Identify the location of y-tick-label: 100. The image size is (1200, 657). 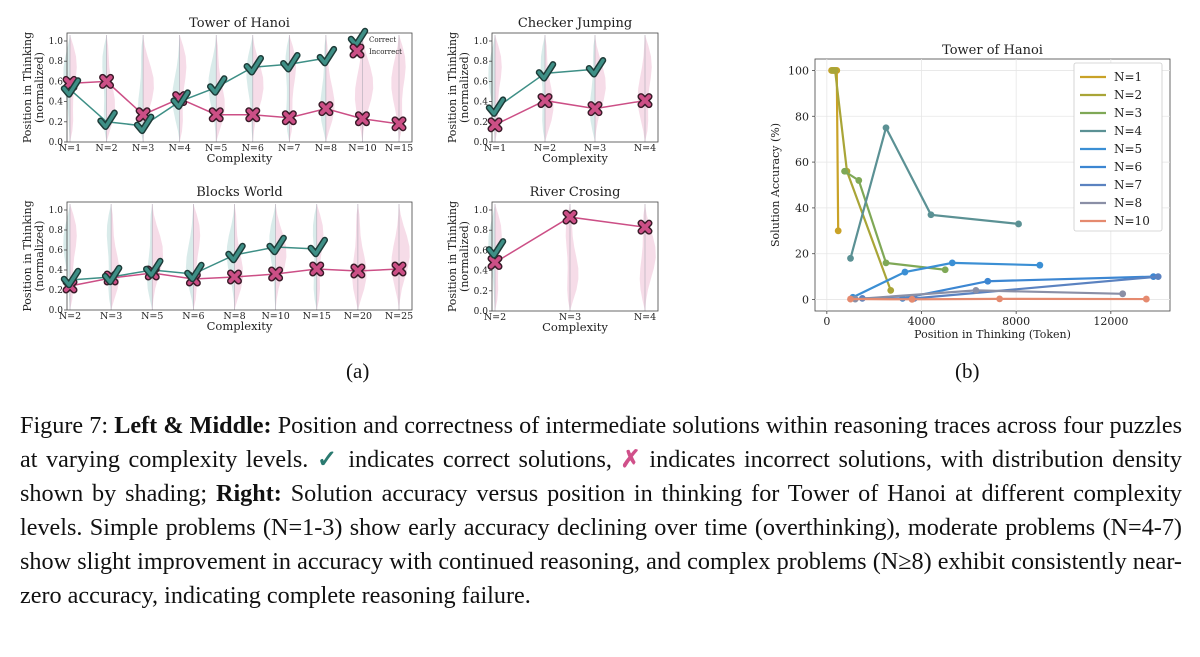
(798, 70).